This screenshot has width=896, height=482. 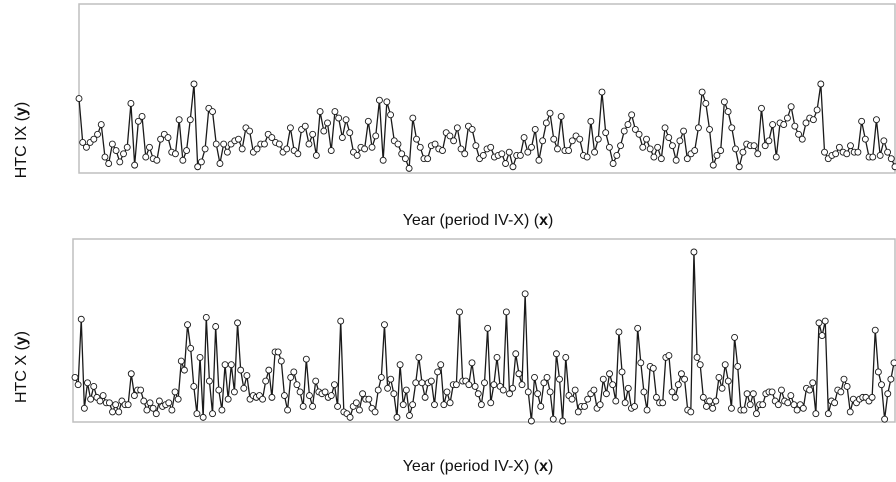 What do you see at coordinates (21, 367) in the screenshot?
I see `y-axis-label-bottom: HTC X (y)` at bounding box center [21, 367].